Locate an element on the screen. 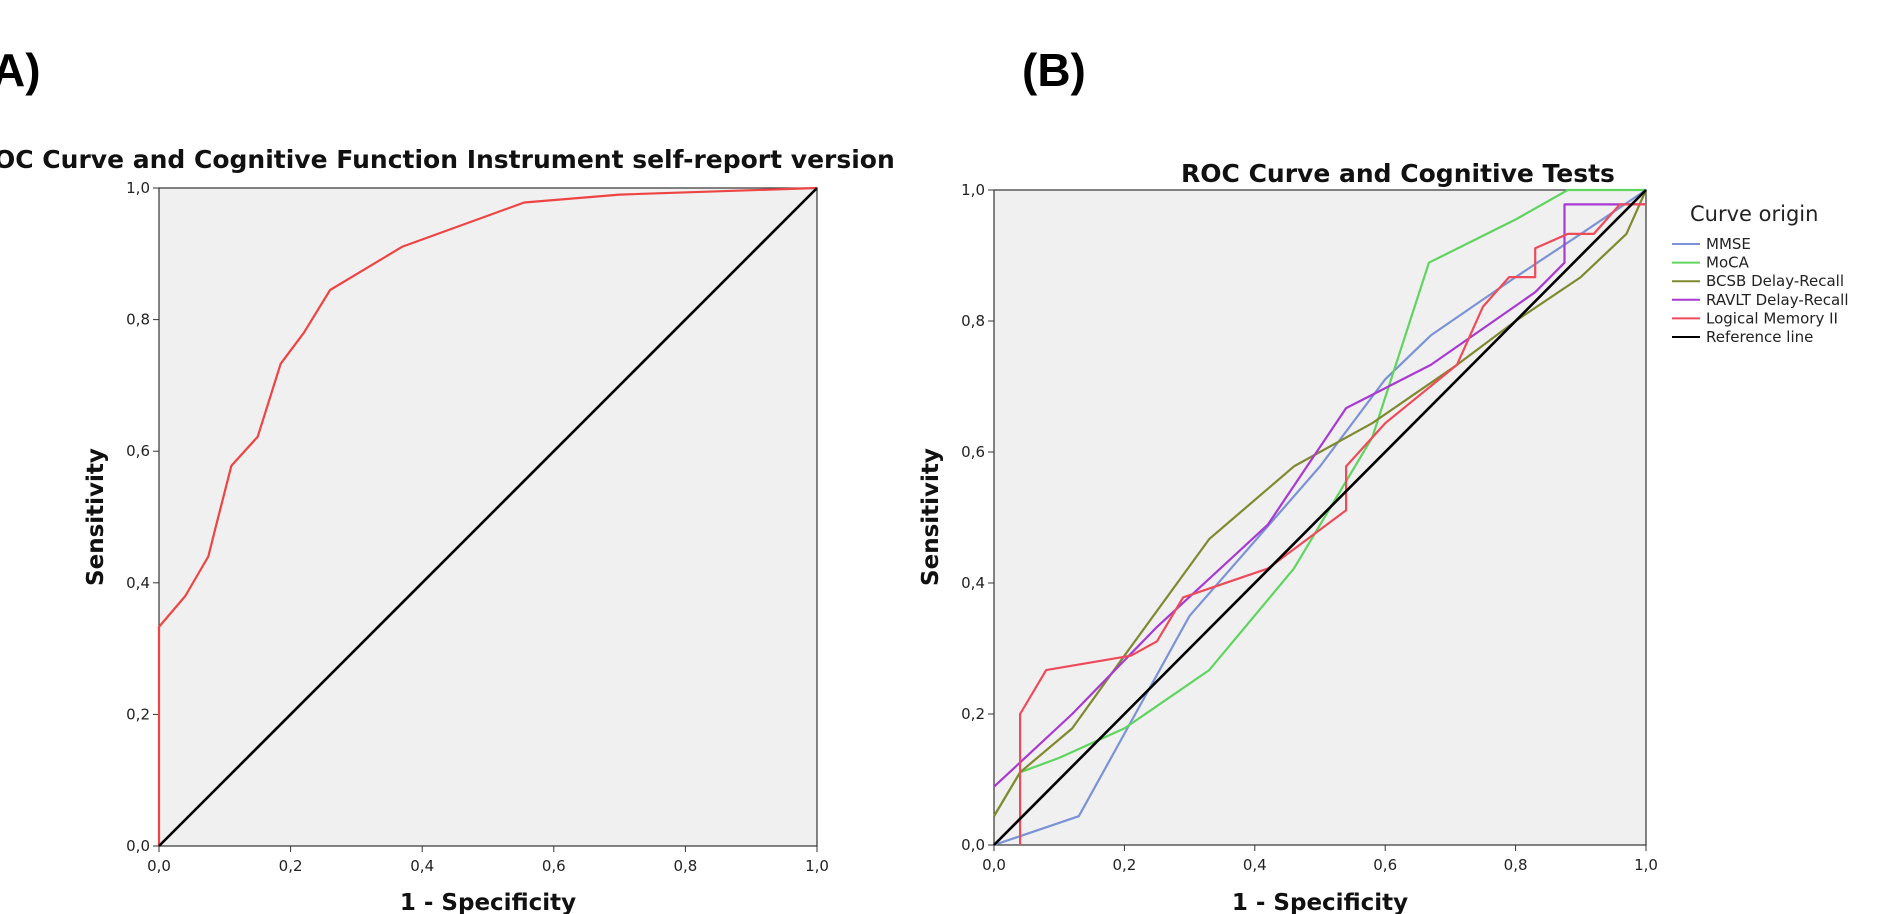 This screenshot has height=914, width=1890. panel-label: A) is located at coordinates (20, 70).